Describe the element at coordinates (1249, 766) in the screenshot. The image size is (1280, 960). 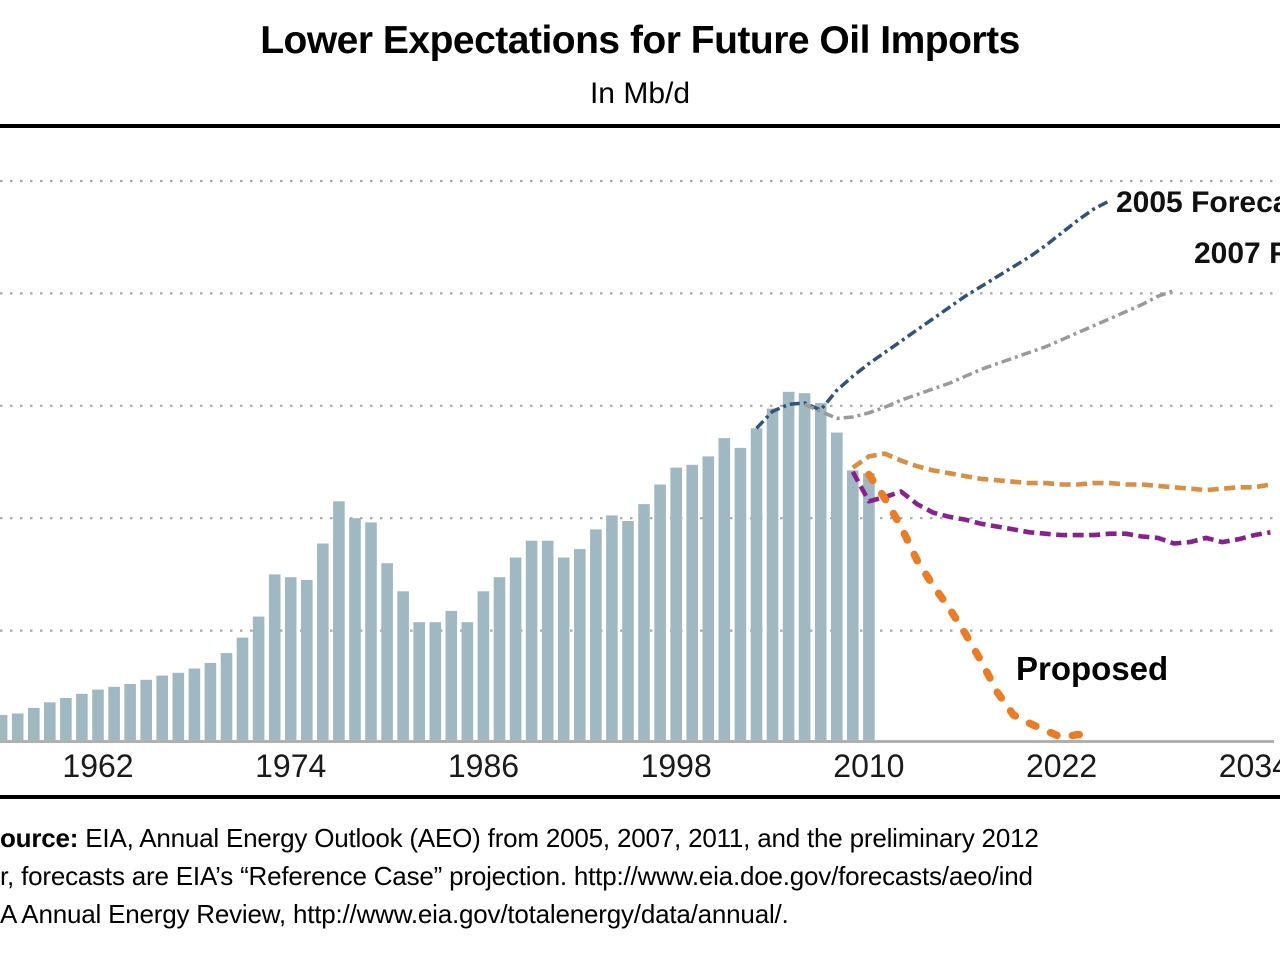
I see `x-tick-label: 2034` at that location.